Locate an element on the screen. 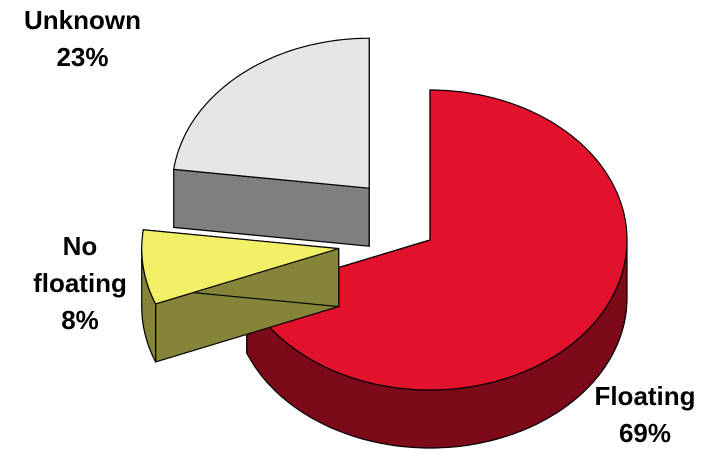 The image size is (709, 450). category-label: Unknown is located at coordinates (82, 20).